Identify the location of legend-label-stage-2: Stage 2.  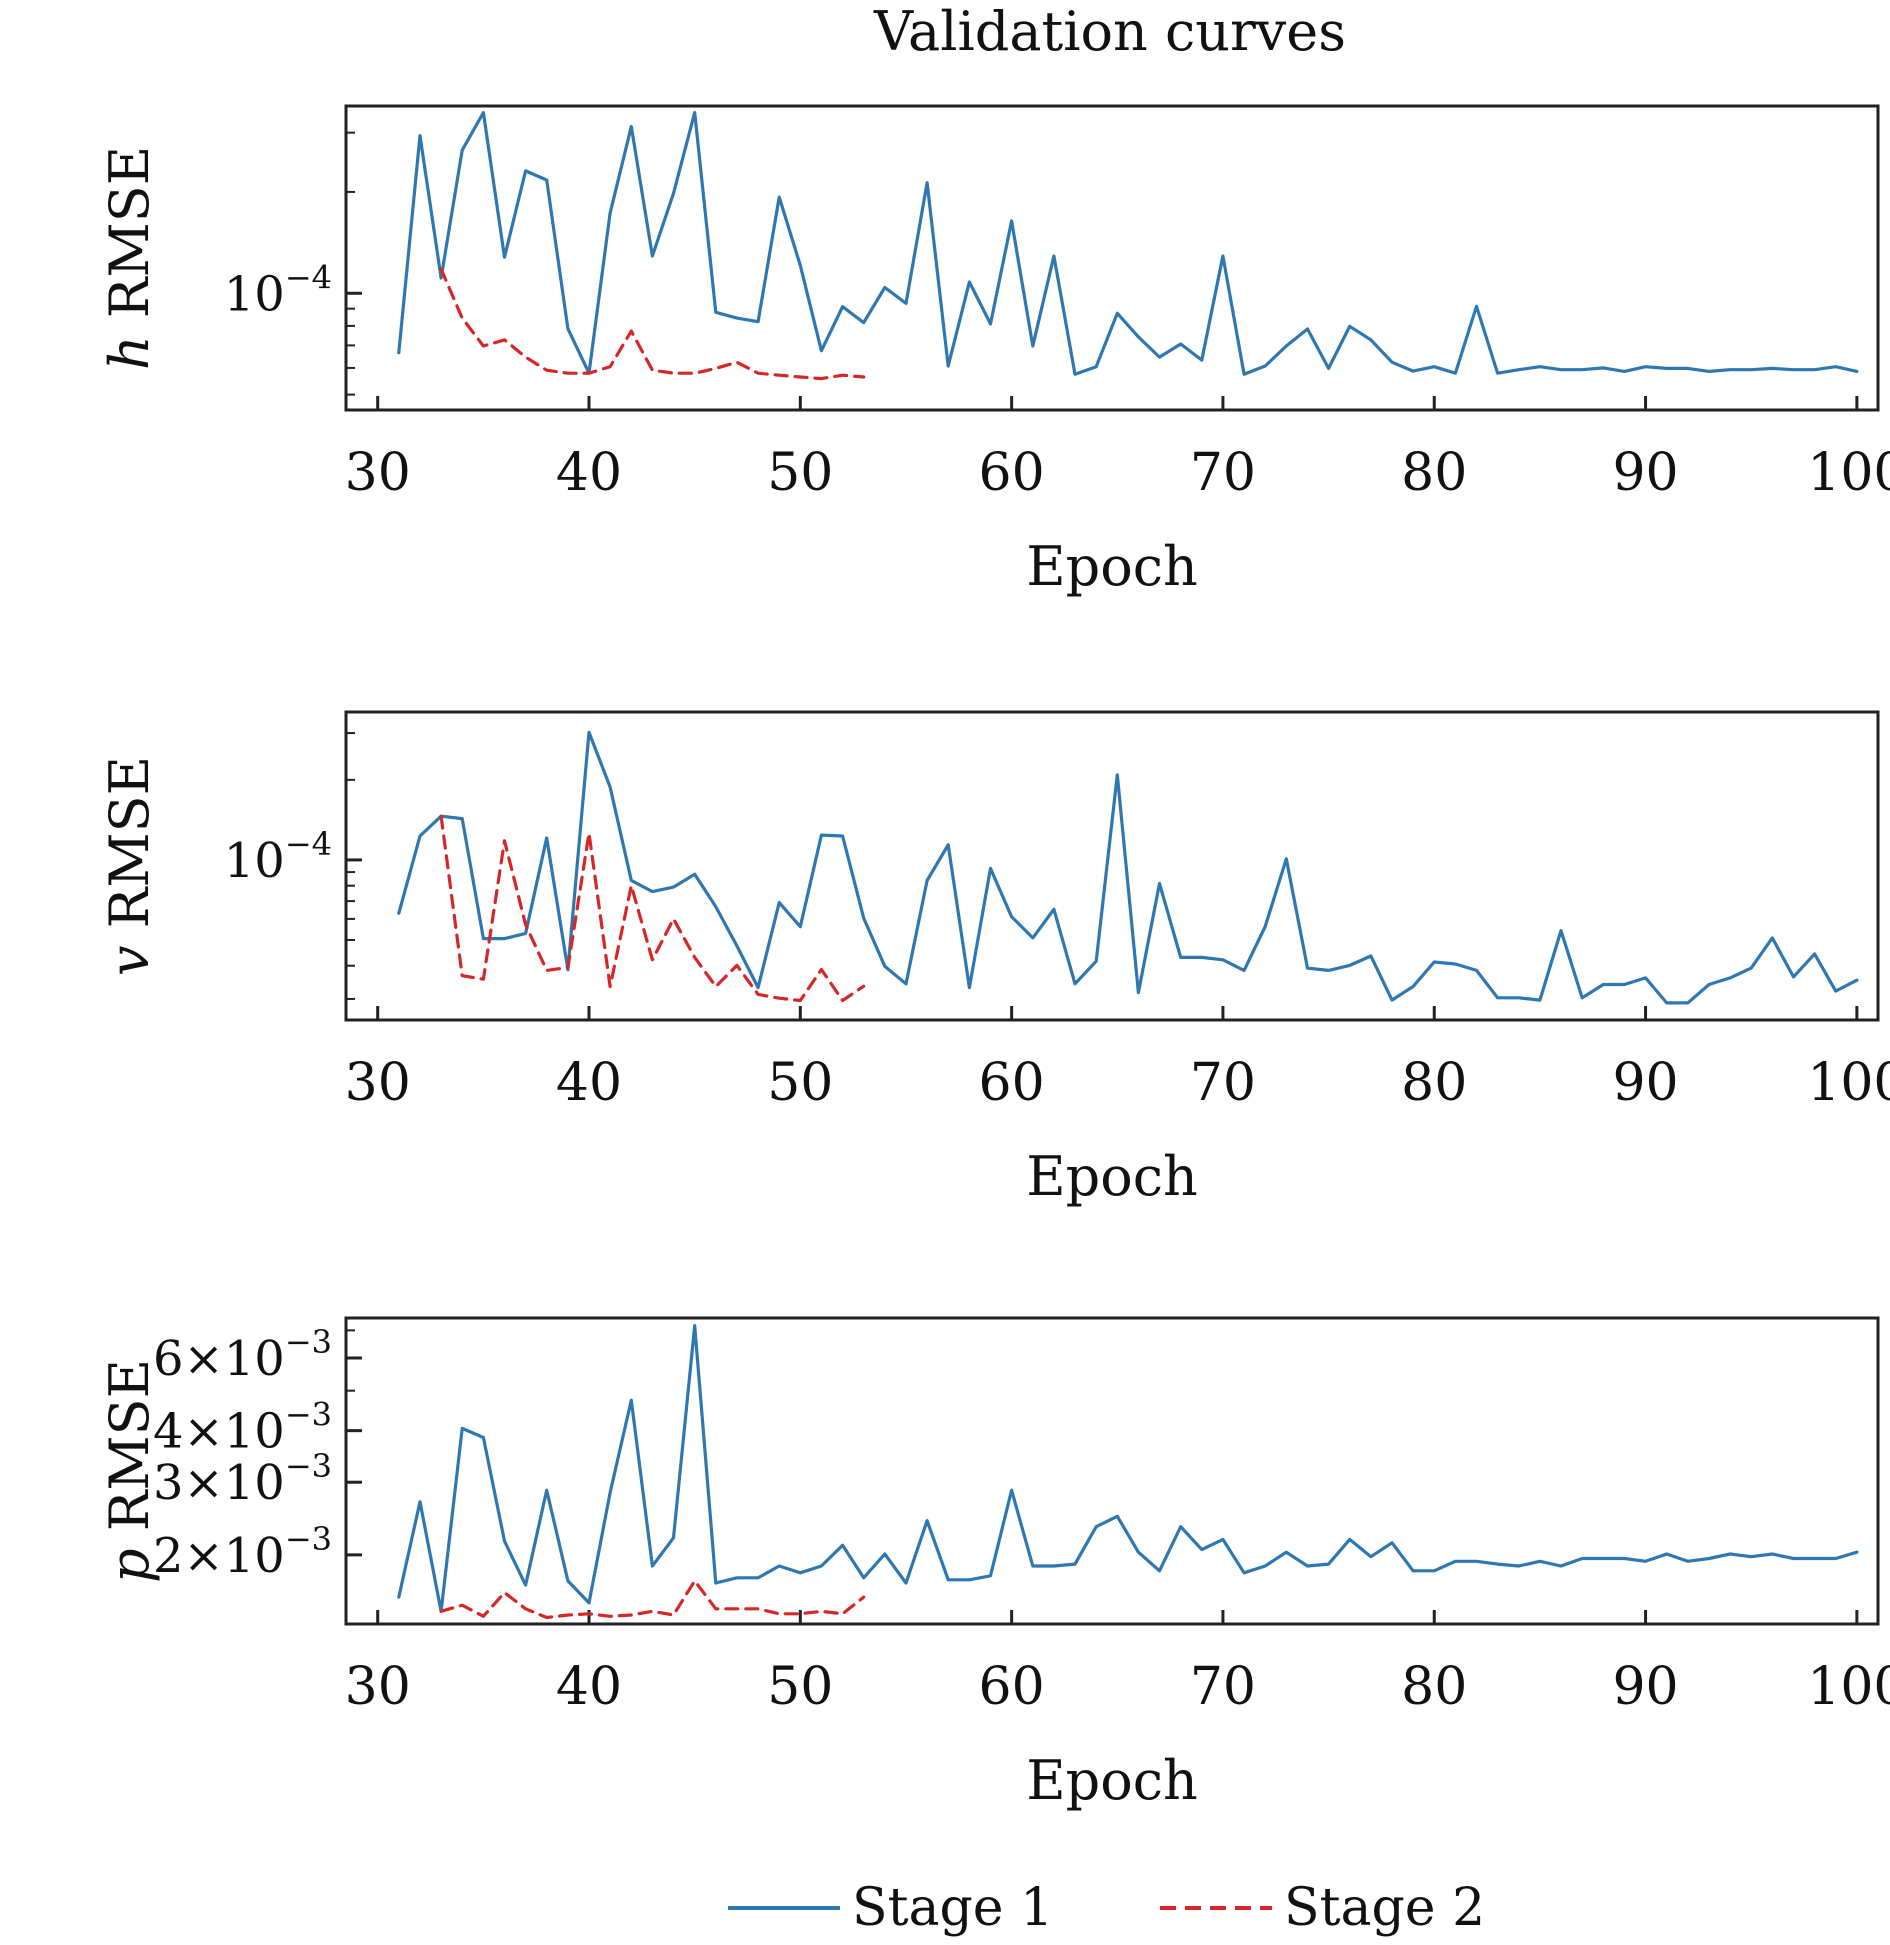
(1384, 1908).